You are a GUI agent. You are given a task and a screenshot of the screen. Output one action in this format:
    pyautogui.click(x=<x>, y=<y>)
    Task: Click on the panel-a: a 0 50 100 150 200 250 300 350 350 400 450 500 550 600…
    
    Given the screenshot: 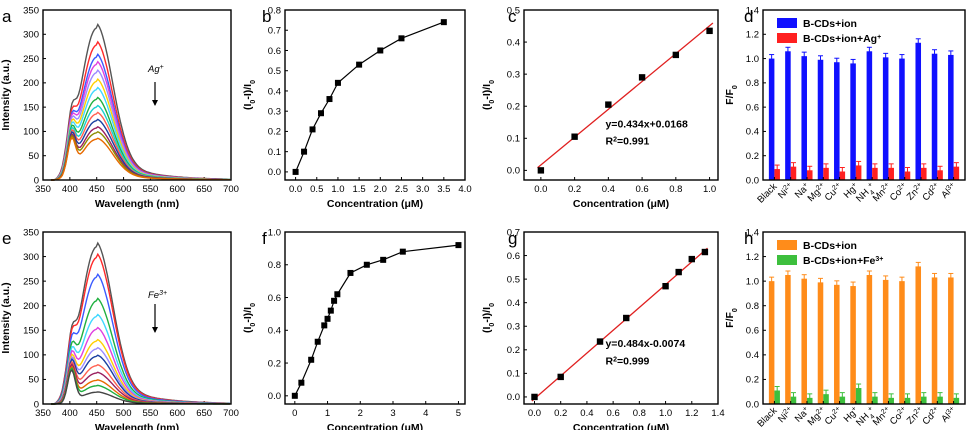 What is the action you would take?
    pyautogui.click(x=119, y=107)
    